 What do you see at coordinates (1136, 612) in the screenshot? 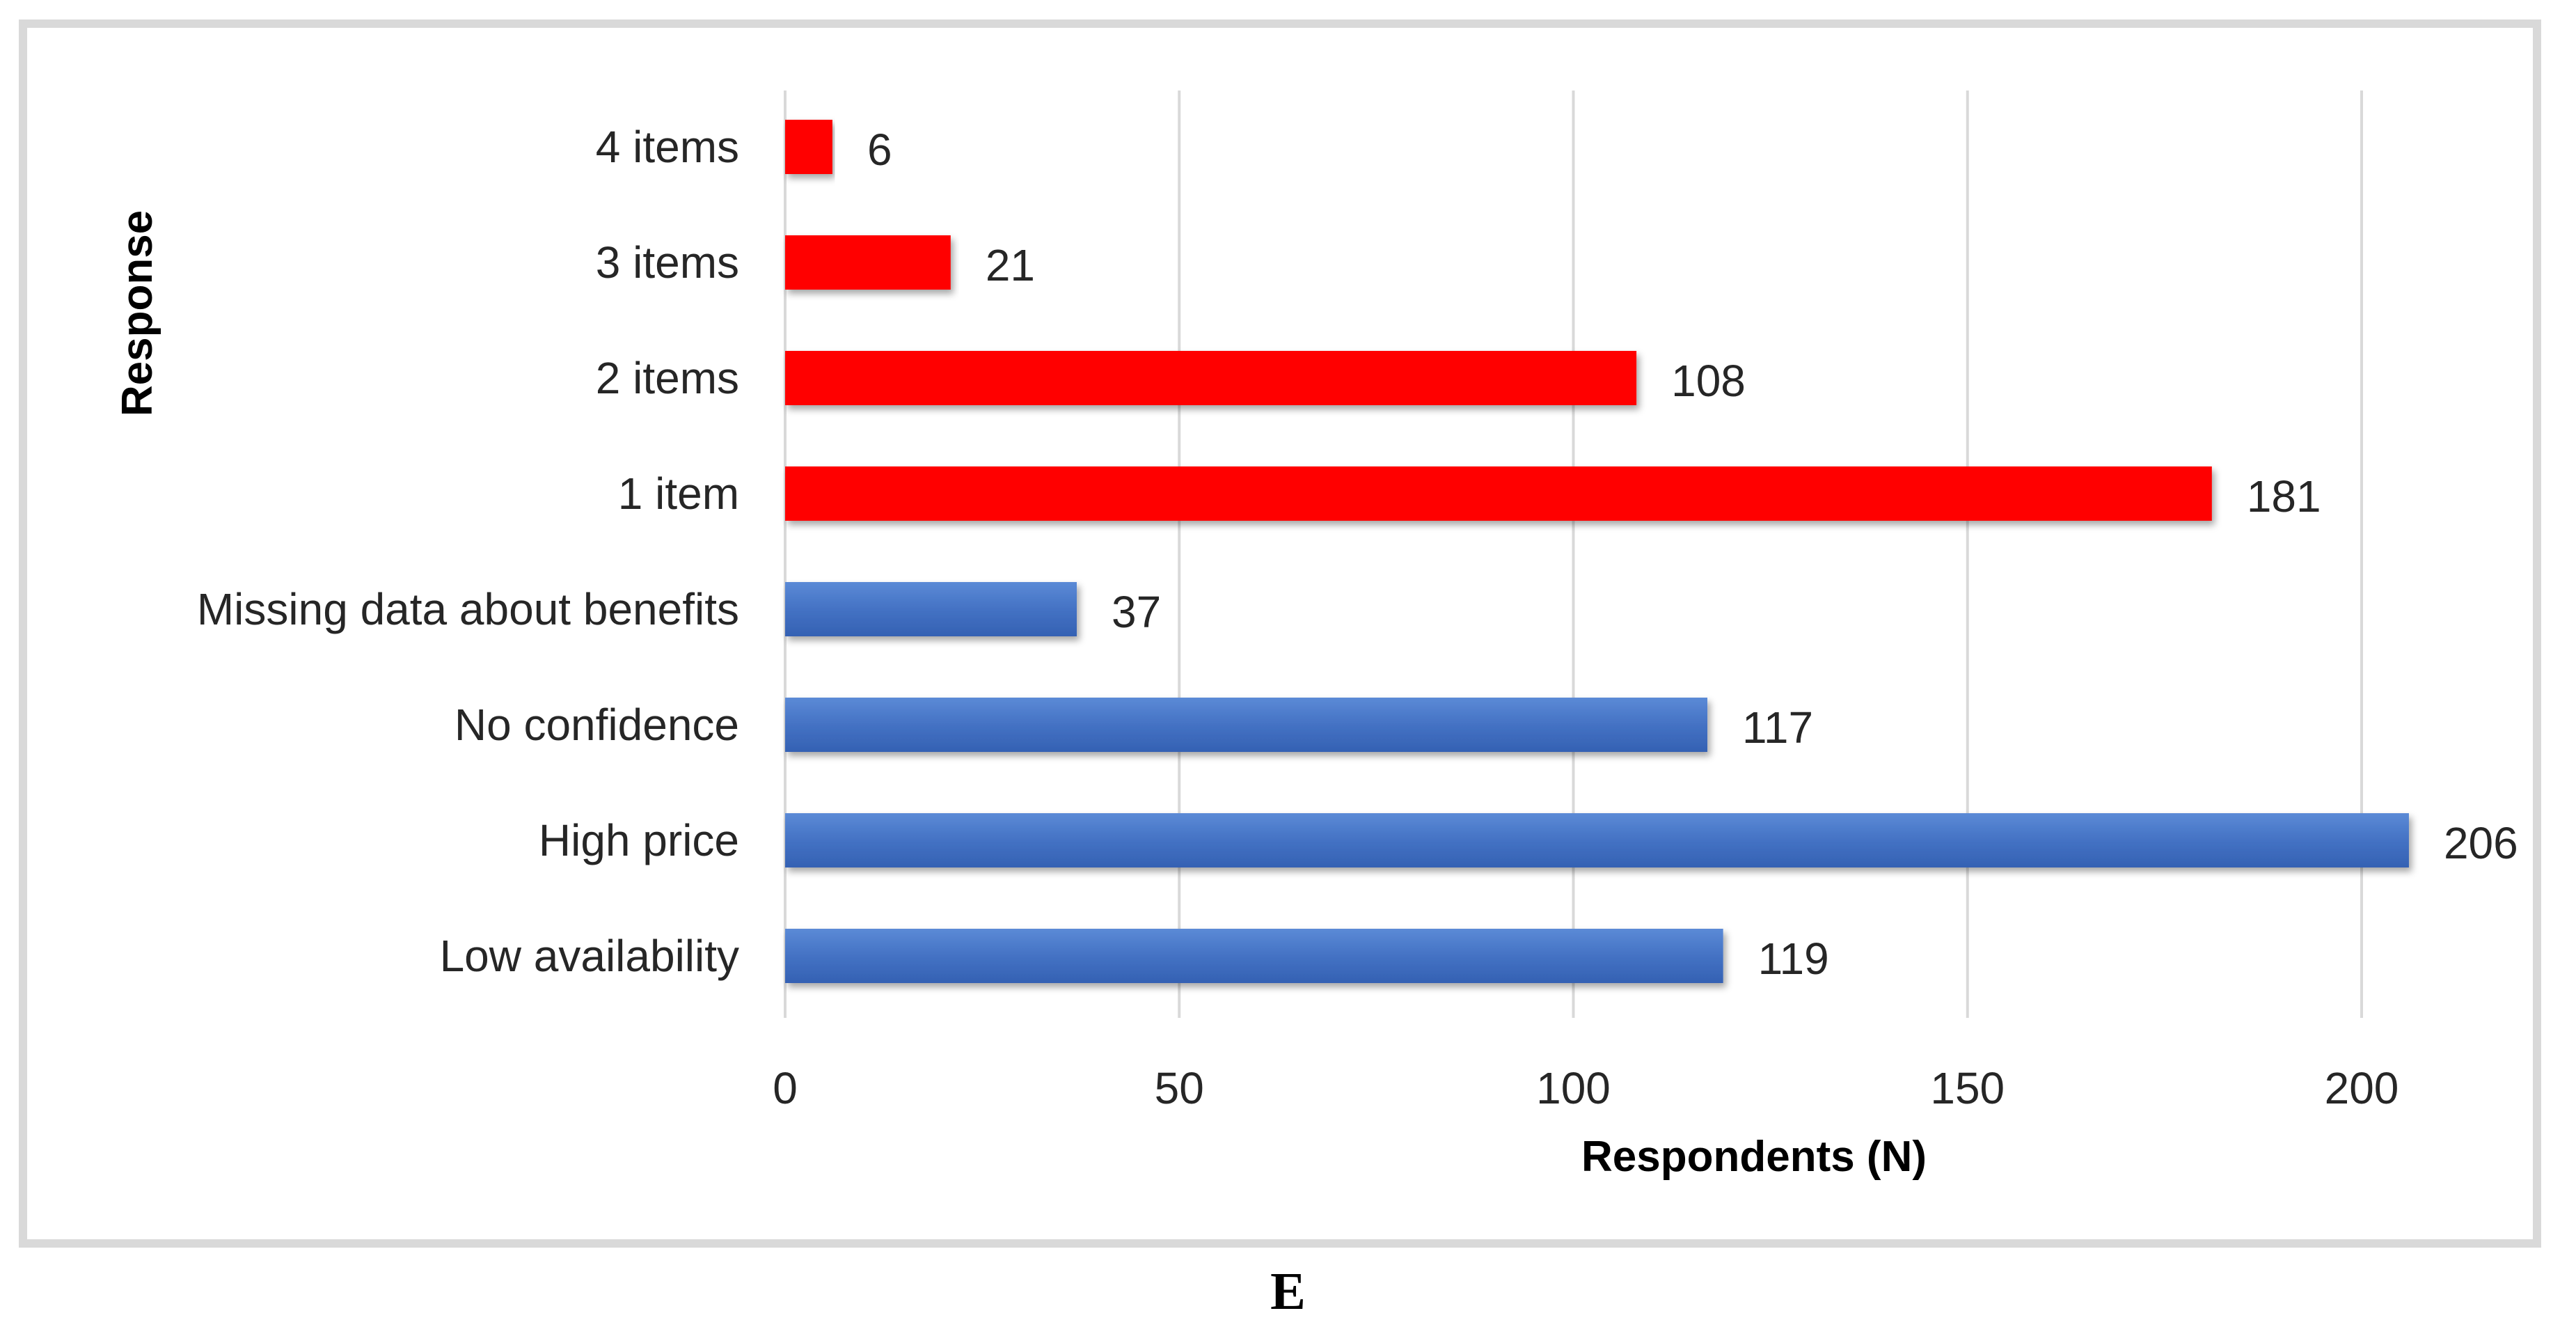
I see `data-label: 37` at bounding box center [1136, 612].